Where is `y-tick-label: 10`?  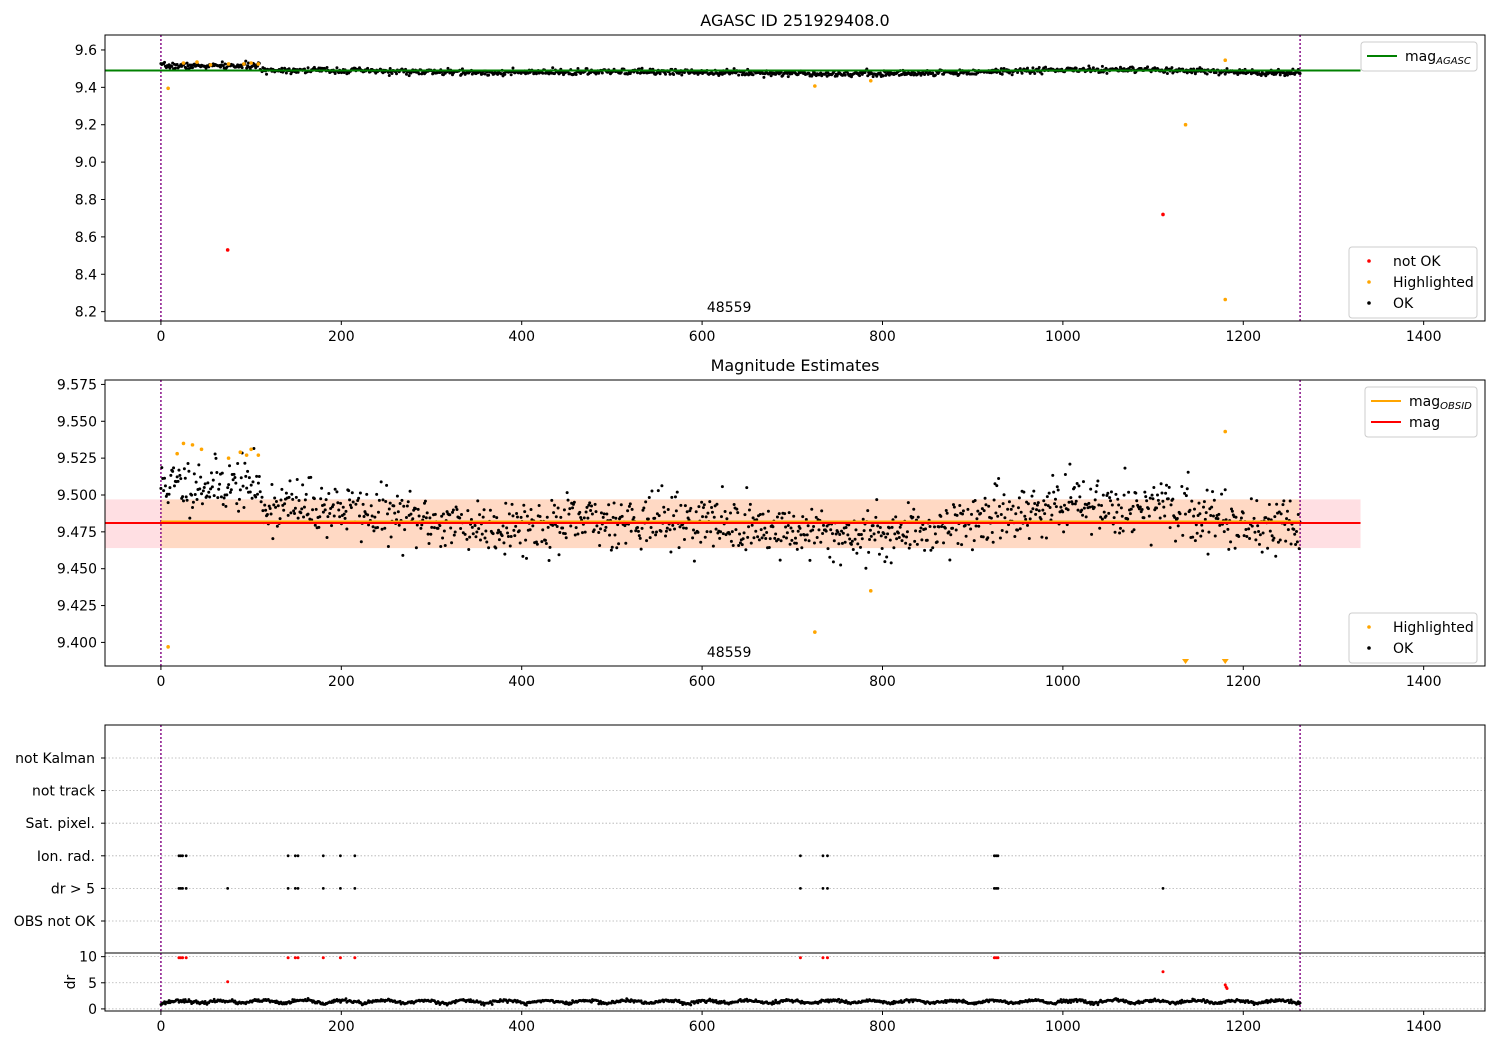 y-tick-label: 10 is located at coordinates (88, 958).